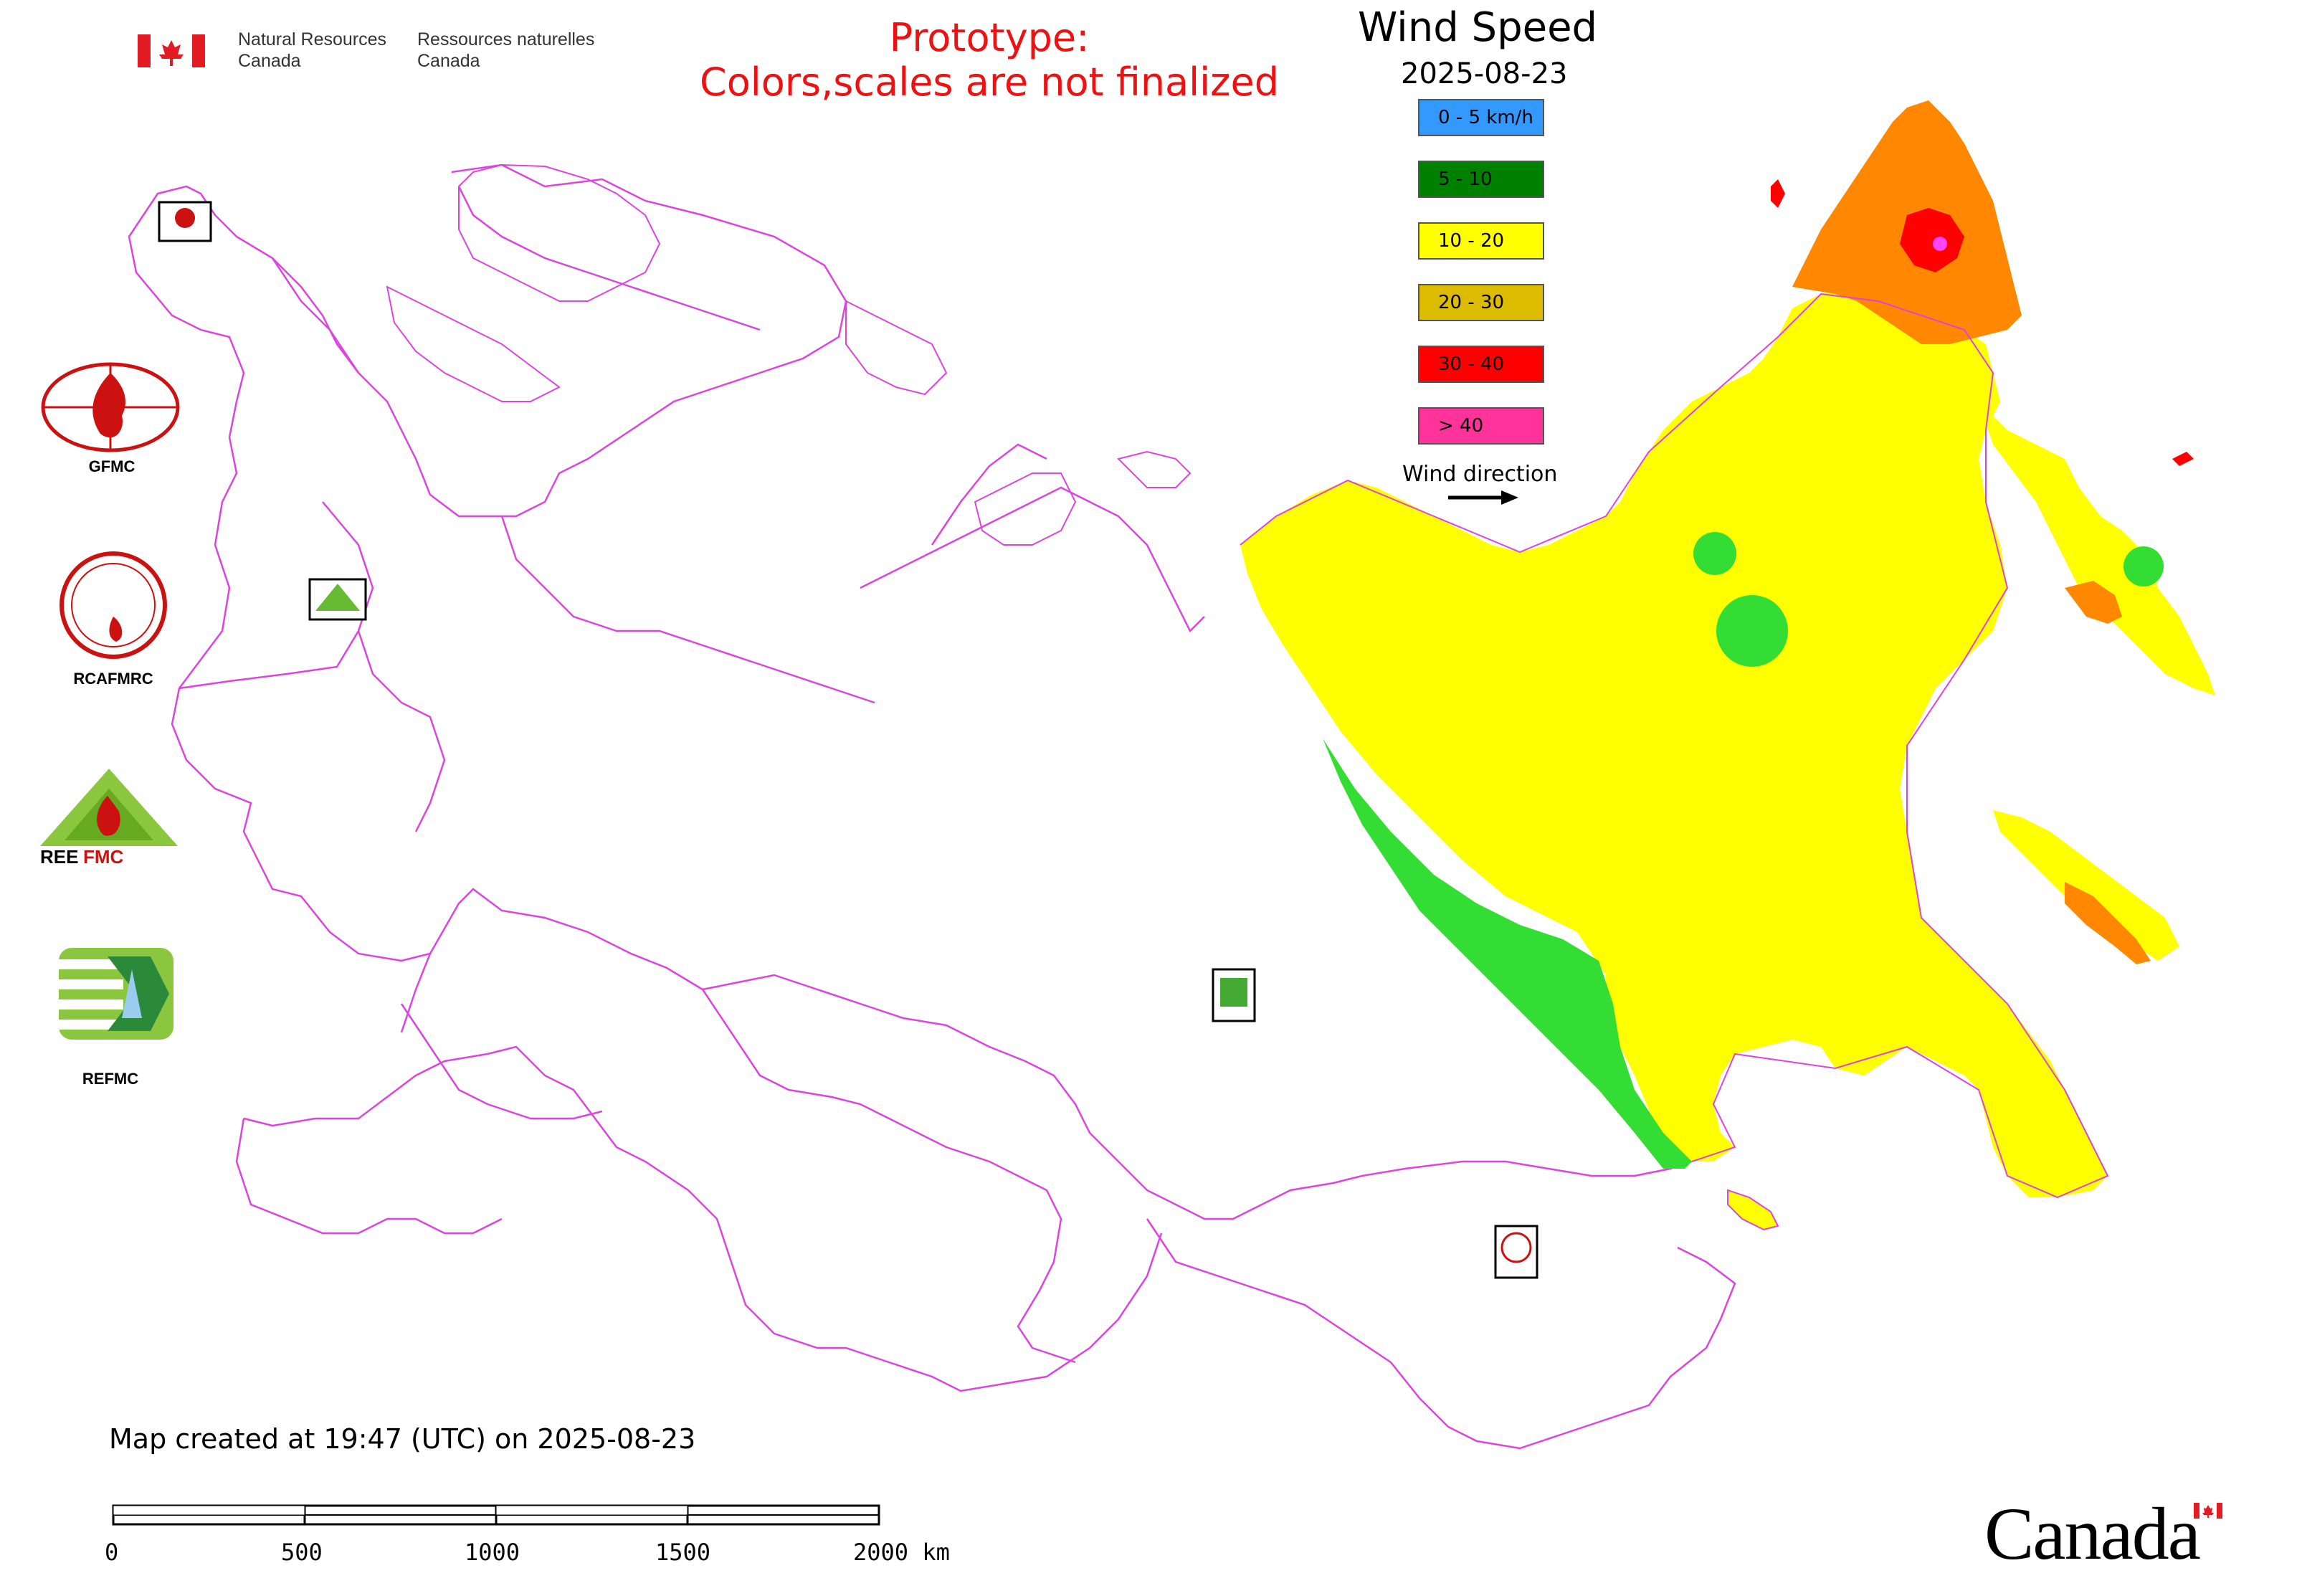  Describe the element at coordinates (116, 994) in the screenshot. I see `refmc-logo` at that location.